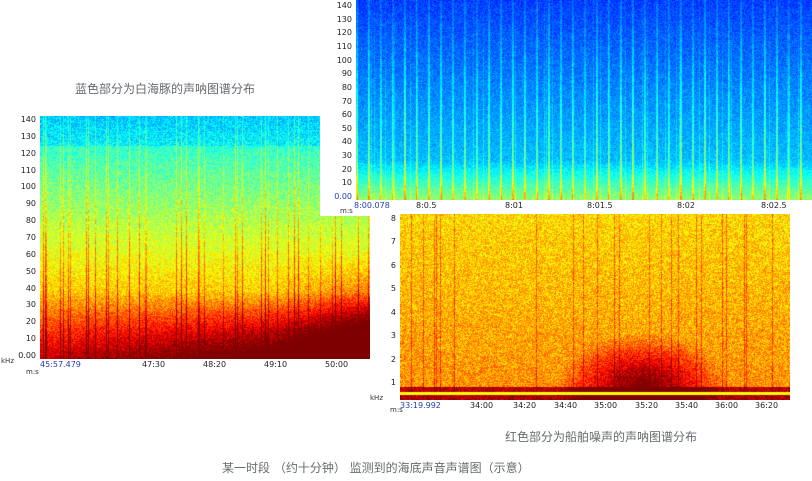 The width and height of the screenshot is (812, 481). I want to click on left-y-unit: kHz, so click(7, 361).